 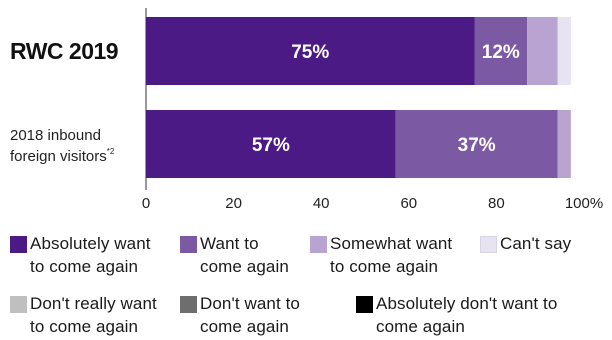 I want to click on legend-item: Don't really want to come again, so click(x=83, y=315).